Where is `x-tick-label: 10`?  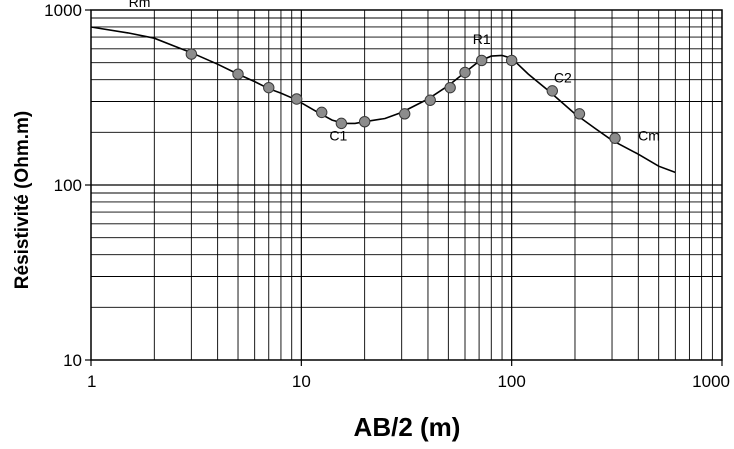
x-tick-label: 10 is located at coordinates (301, 381).